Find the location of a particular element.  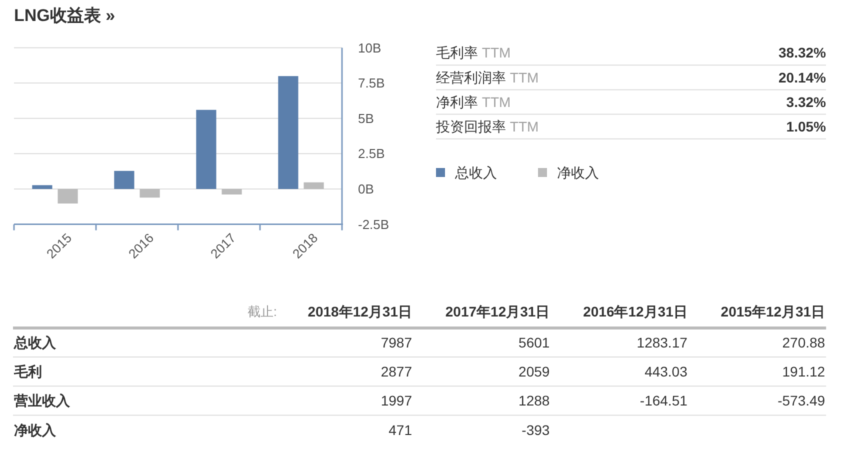

data-label: 1288 is located at coordinates (534, 400).